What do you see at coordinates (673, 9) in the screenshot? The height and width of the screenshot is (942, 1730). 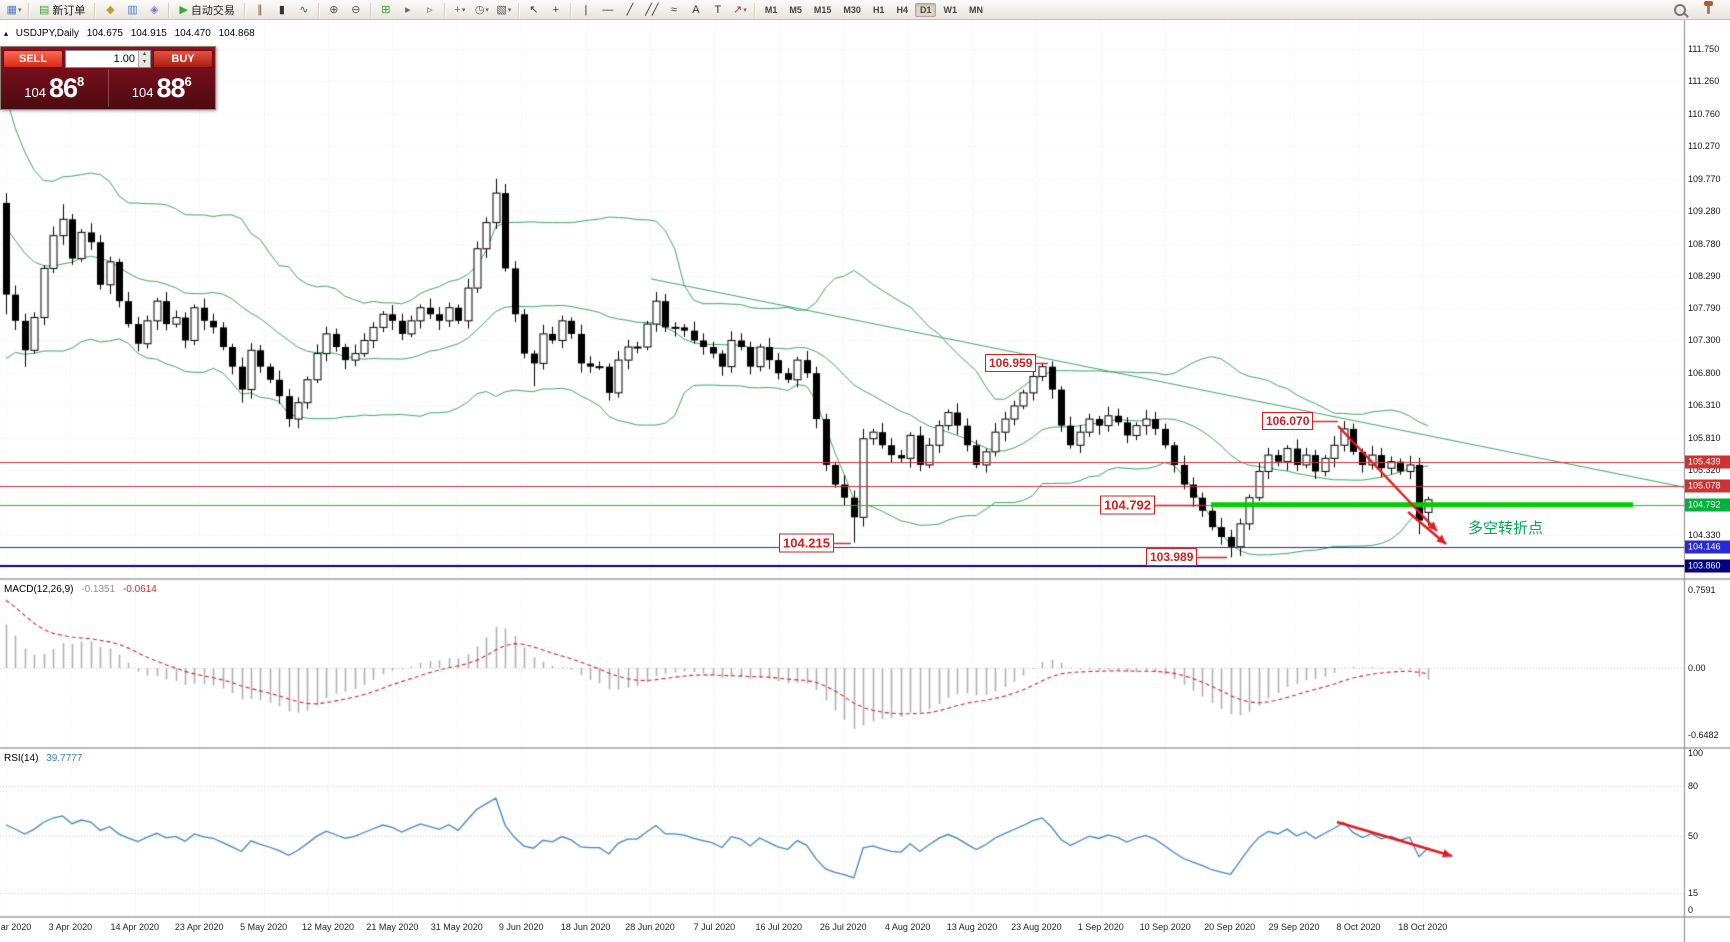 I see `fibonacci-icon: ≈` at bounding box center [673, 9].